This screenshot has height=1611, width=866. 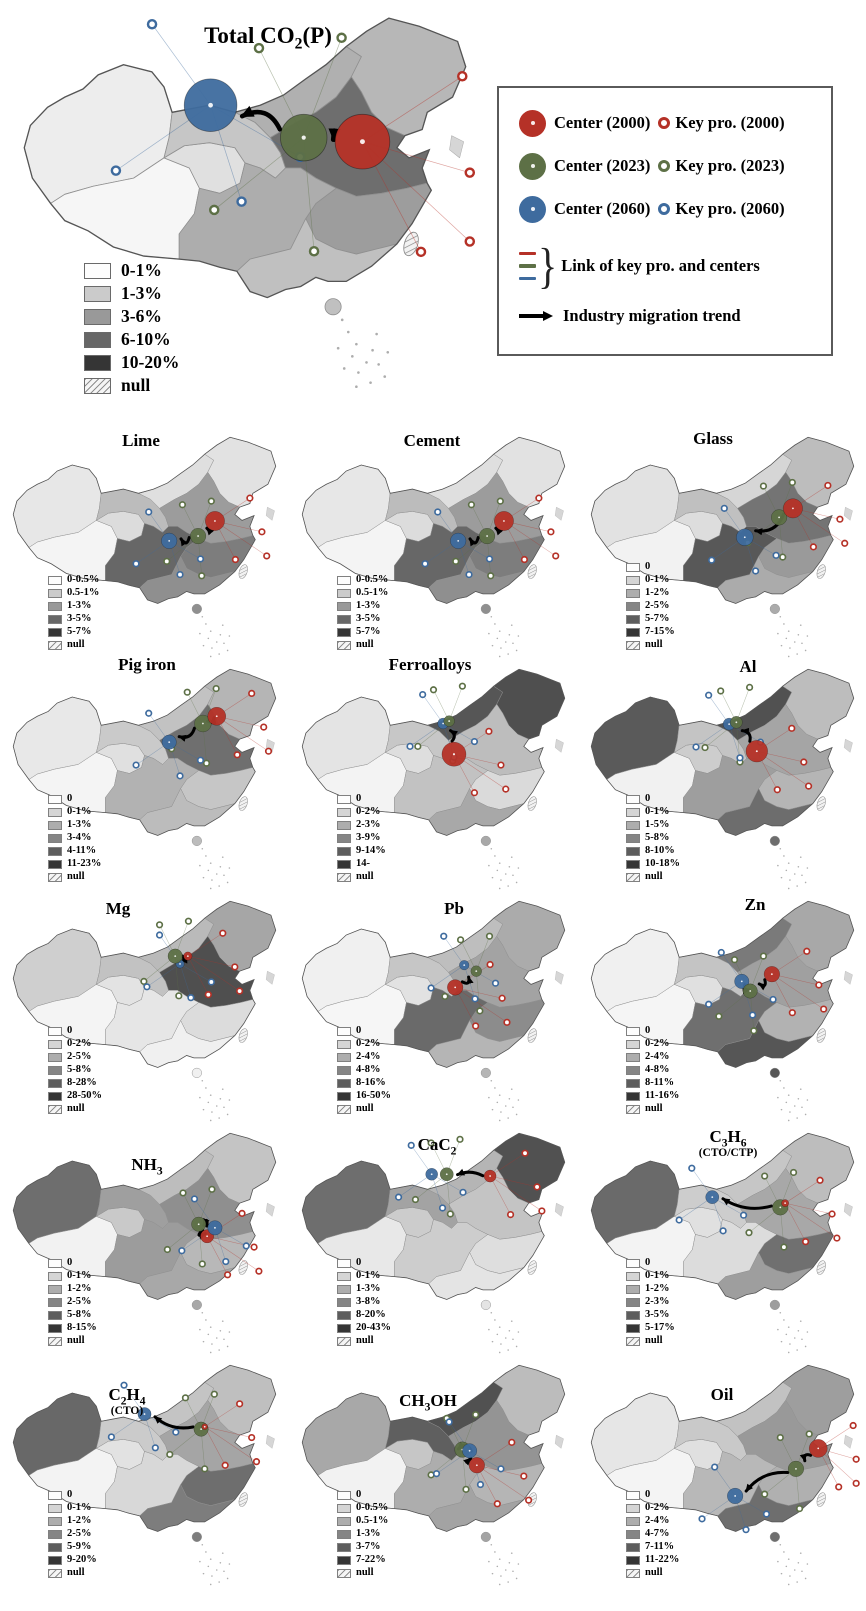 What do you see at coordinates (633, 645) in the screenshot?
I see `null-swatch` at bounding box center [633, 645].